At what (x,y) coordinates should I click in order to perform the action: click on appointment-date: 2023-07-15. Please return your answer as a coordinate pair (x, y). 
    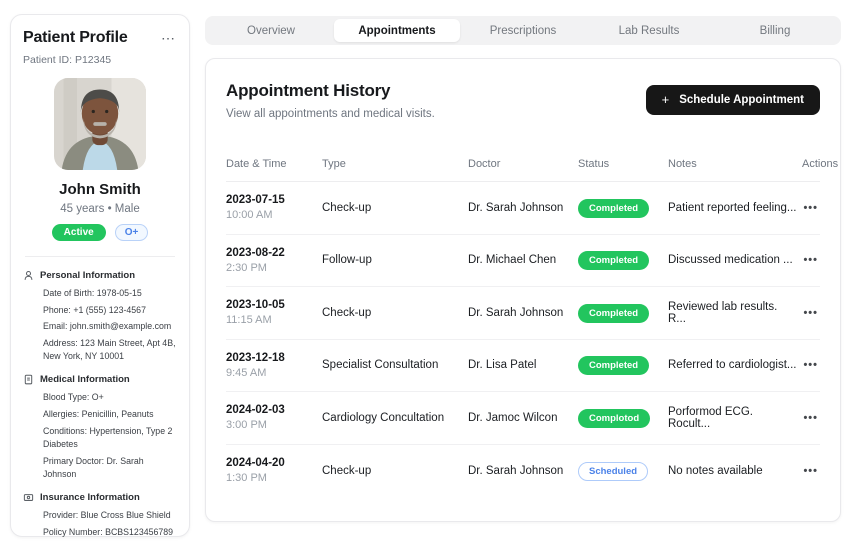
    Looking at the image, I should click on (255, 200).